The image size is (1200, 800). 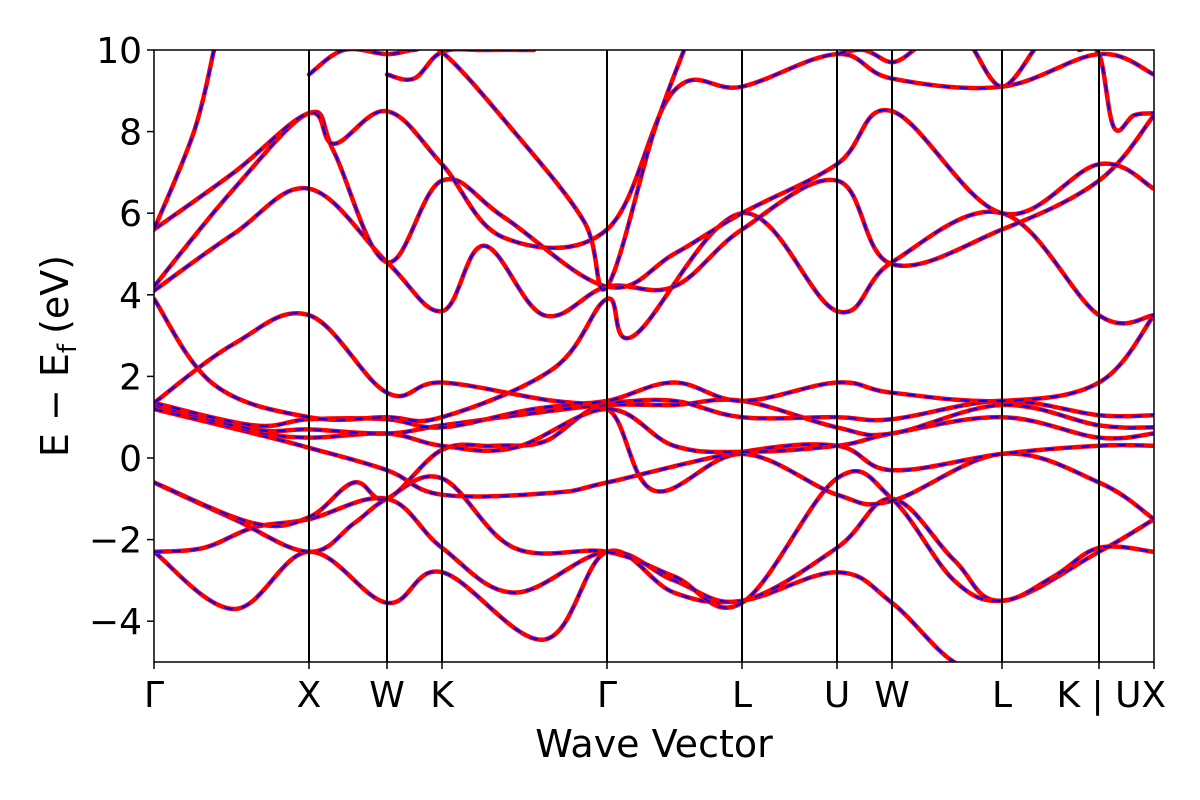 What do you see at coordinates (121, 337) in the screenshot?
I see `y-ticks: −4 −2 0 2 4 6 8 10` at bounding box center [121, 337].